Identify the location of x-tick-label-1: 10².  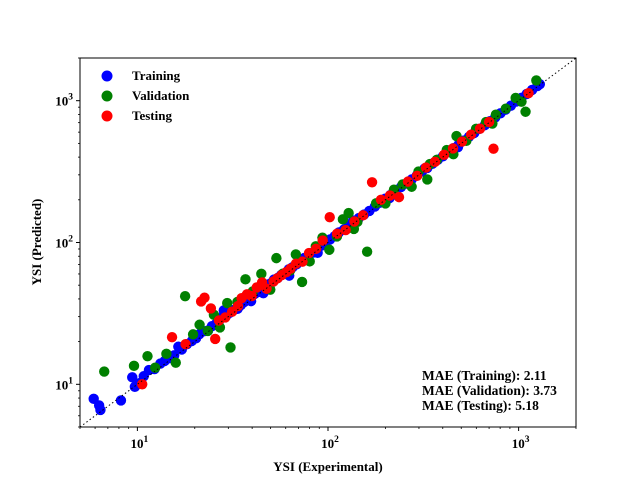
(330, 443).